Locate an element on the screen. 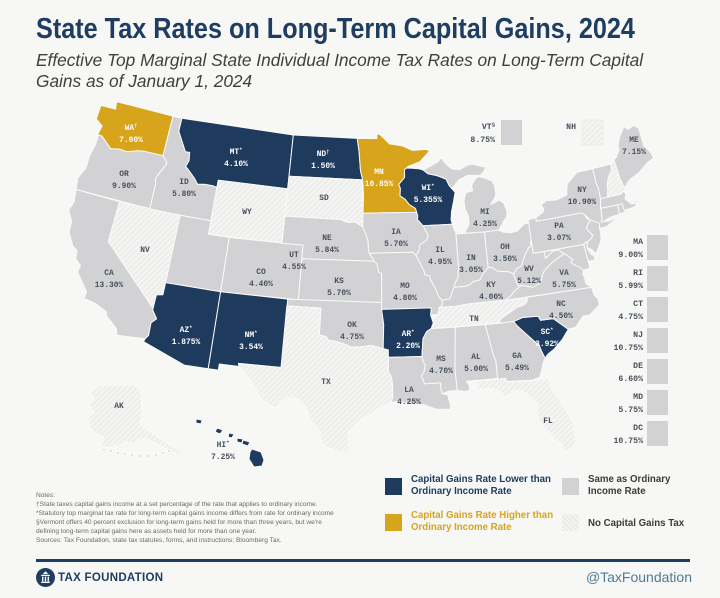  svg-text: TN is located at coordinates (474, 319).